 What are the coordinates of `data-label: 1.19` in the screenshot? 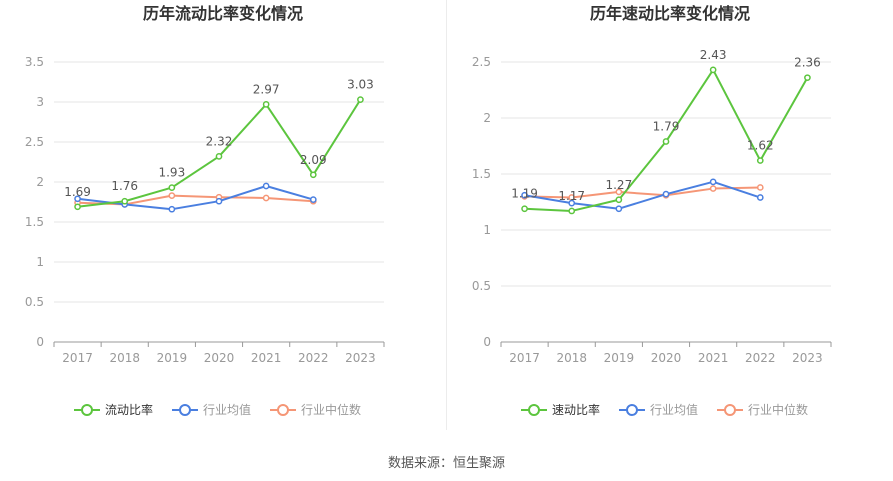 It's located at (524, 194).